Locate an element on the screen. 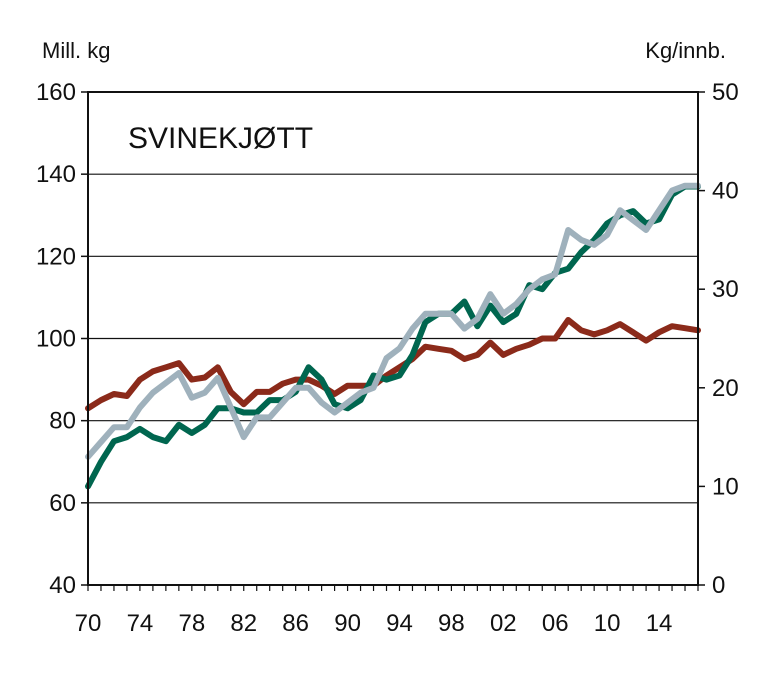 This screenshot has width=768, height=673. x-tick-label: 94 is located at coordinates (399, 623).